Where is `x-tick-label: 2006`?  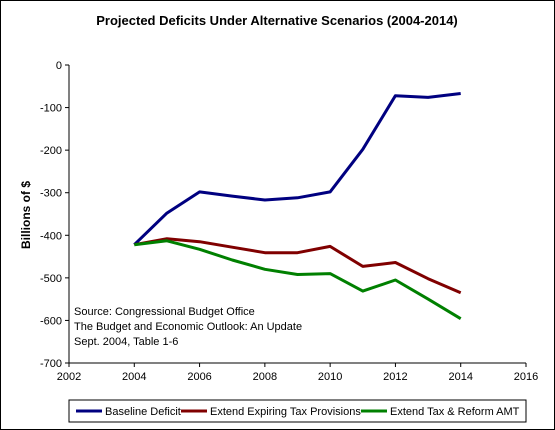 x-tick-label: 2006 is located at coordinates (199, 377).